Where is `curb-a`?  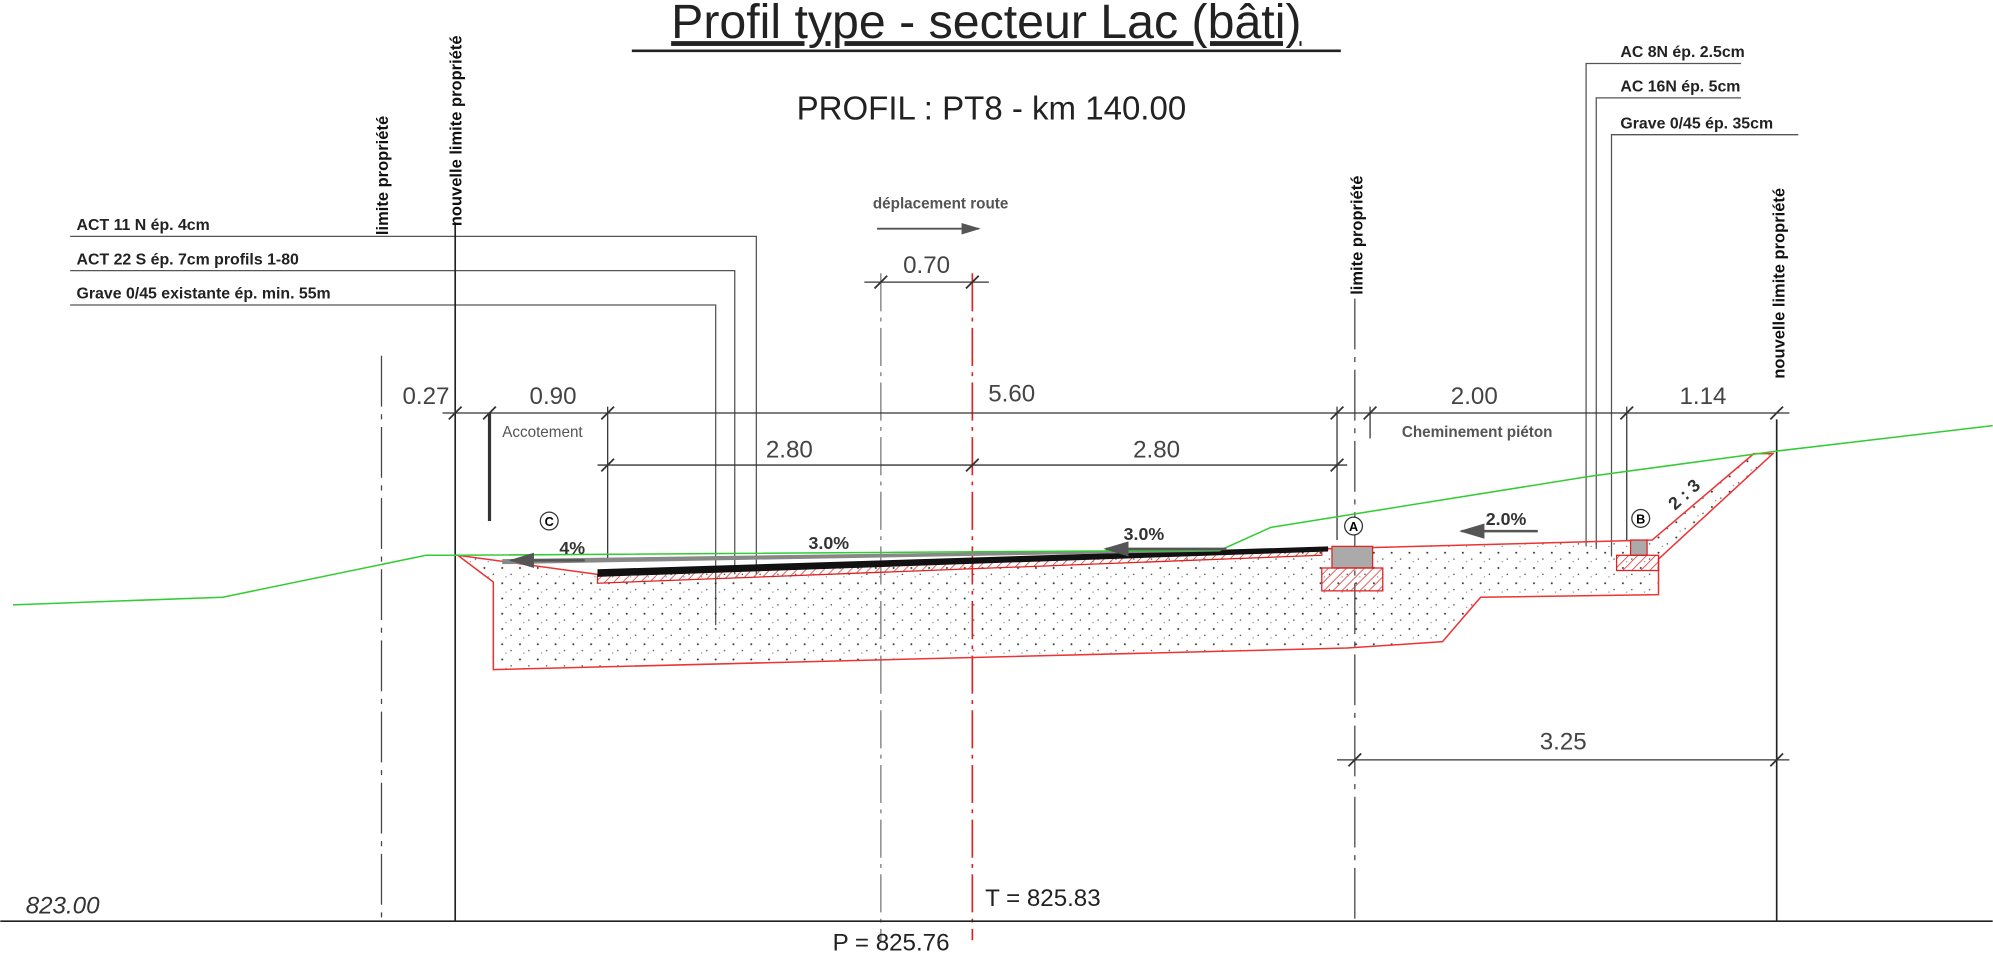
curb-a is located at coordinates (1352, 557).